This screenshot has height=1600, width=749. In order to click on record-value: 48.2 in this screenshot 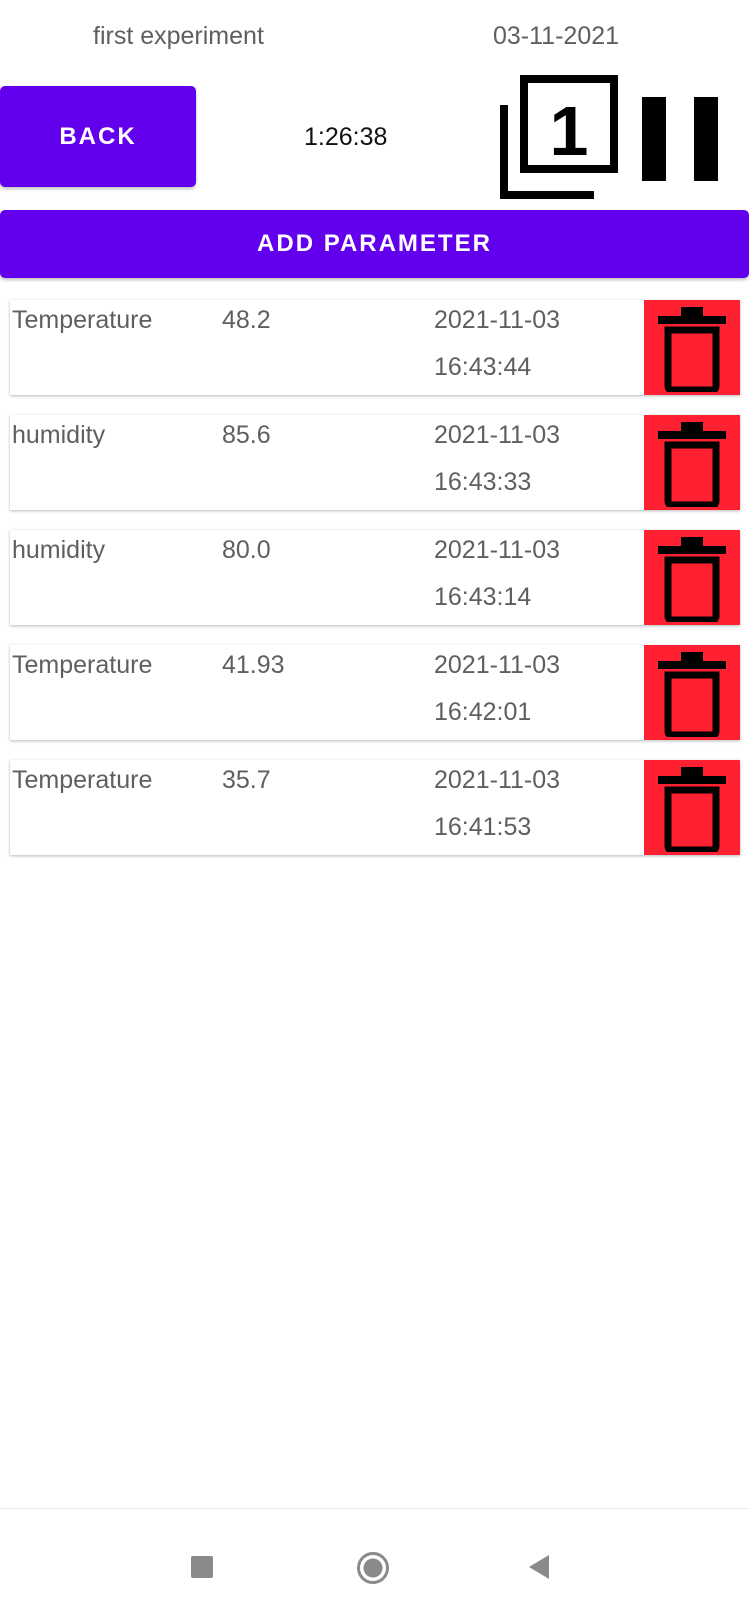, I will do `click(246, 320)`.